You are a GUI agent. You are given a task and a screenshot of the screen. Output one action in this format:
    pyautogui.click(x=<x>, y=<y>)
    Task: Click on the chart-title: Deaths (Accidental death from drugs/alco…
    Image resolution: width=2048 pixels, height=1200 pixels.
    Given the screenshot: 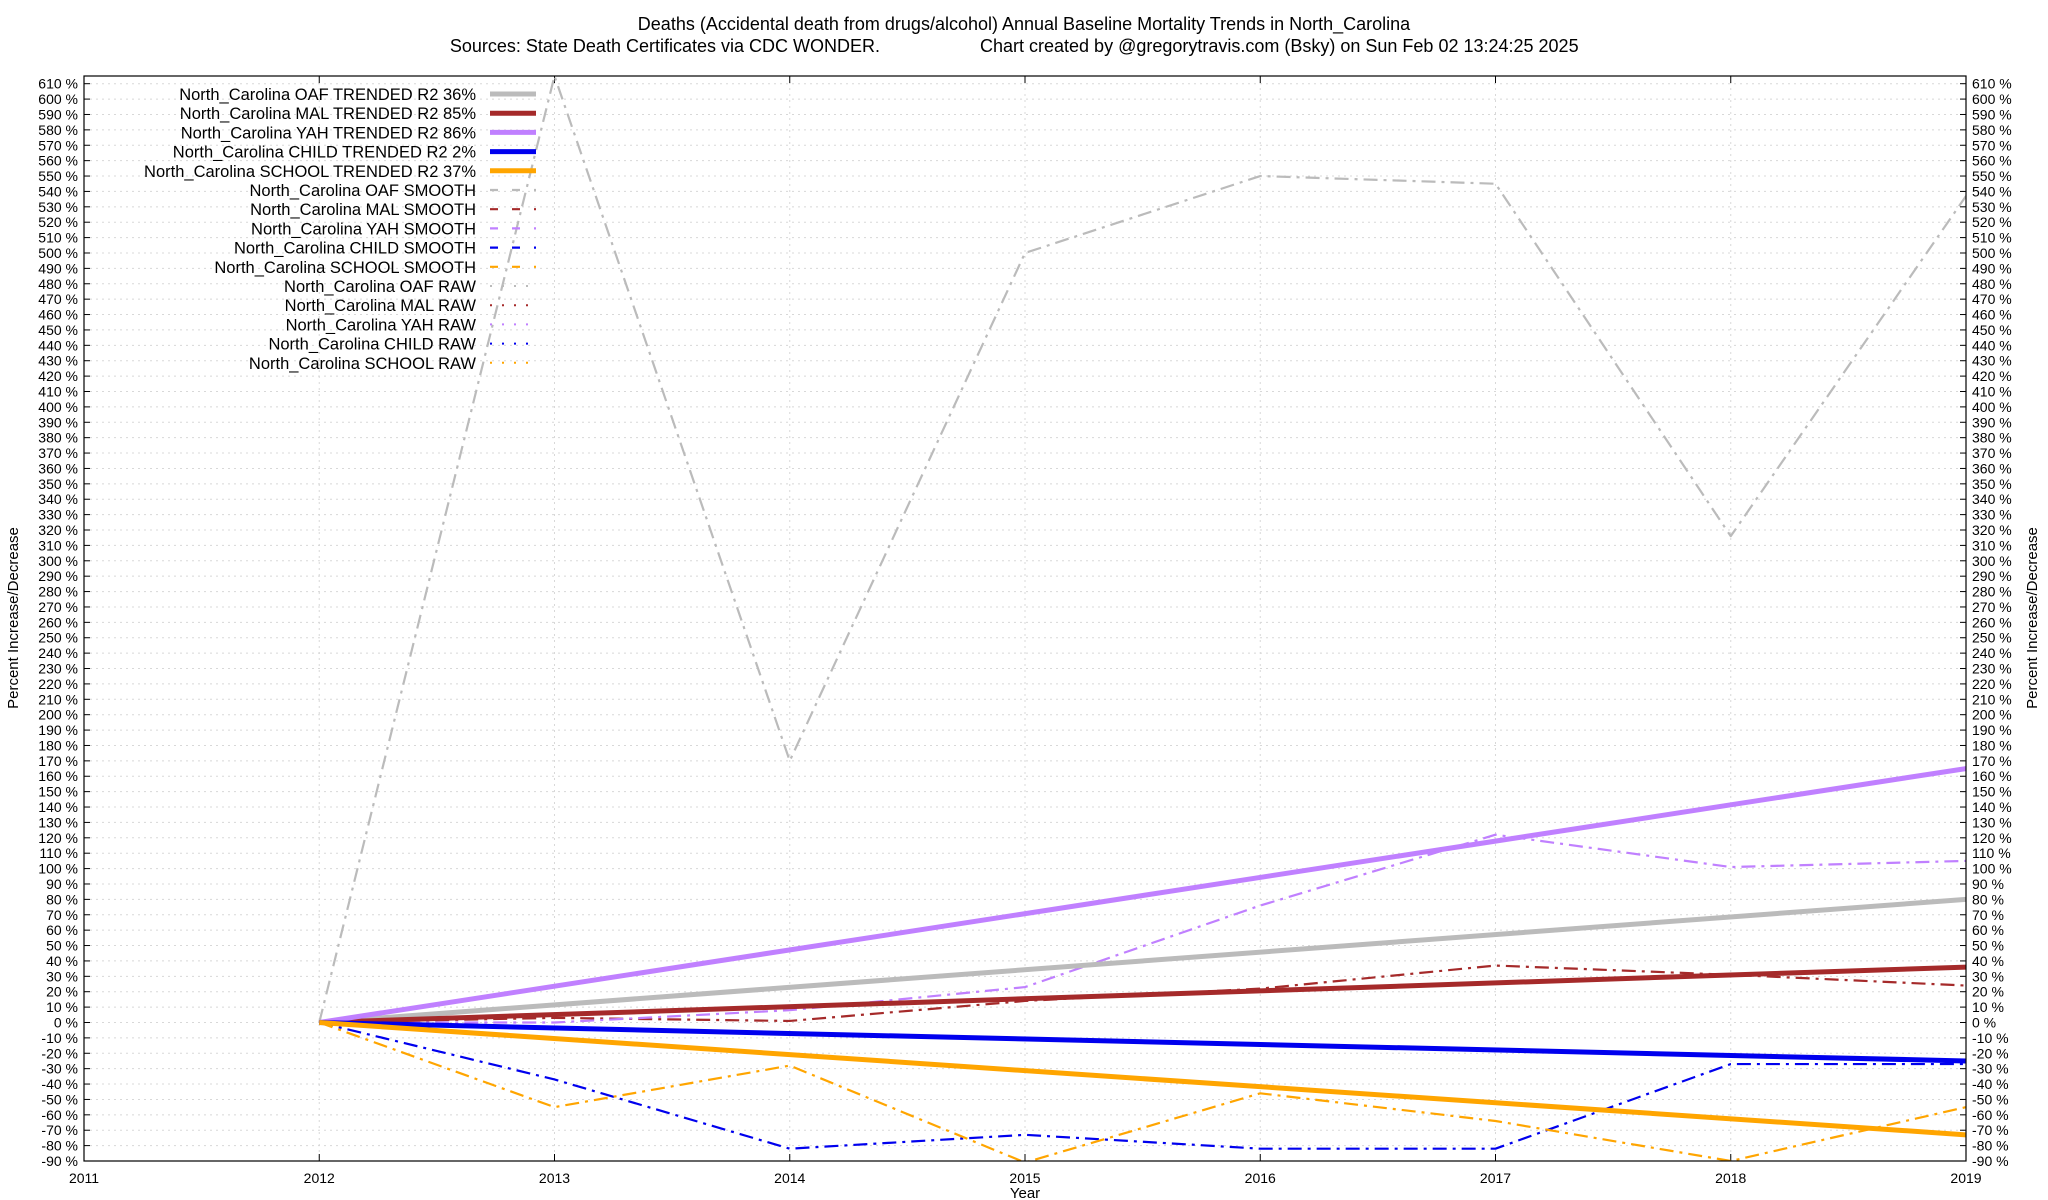 What is the action you would take?
    pyautogui.click(x=1024, y=24)
    